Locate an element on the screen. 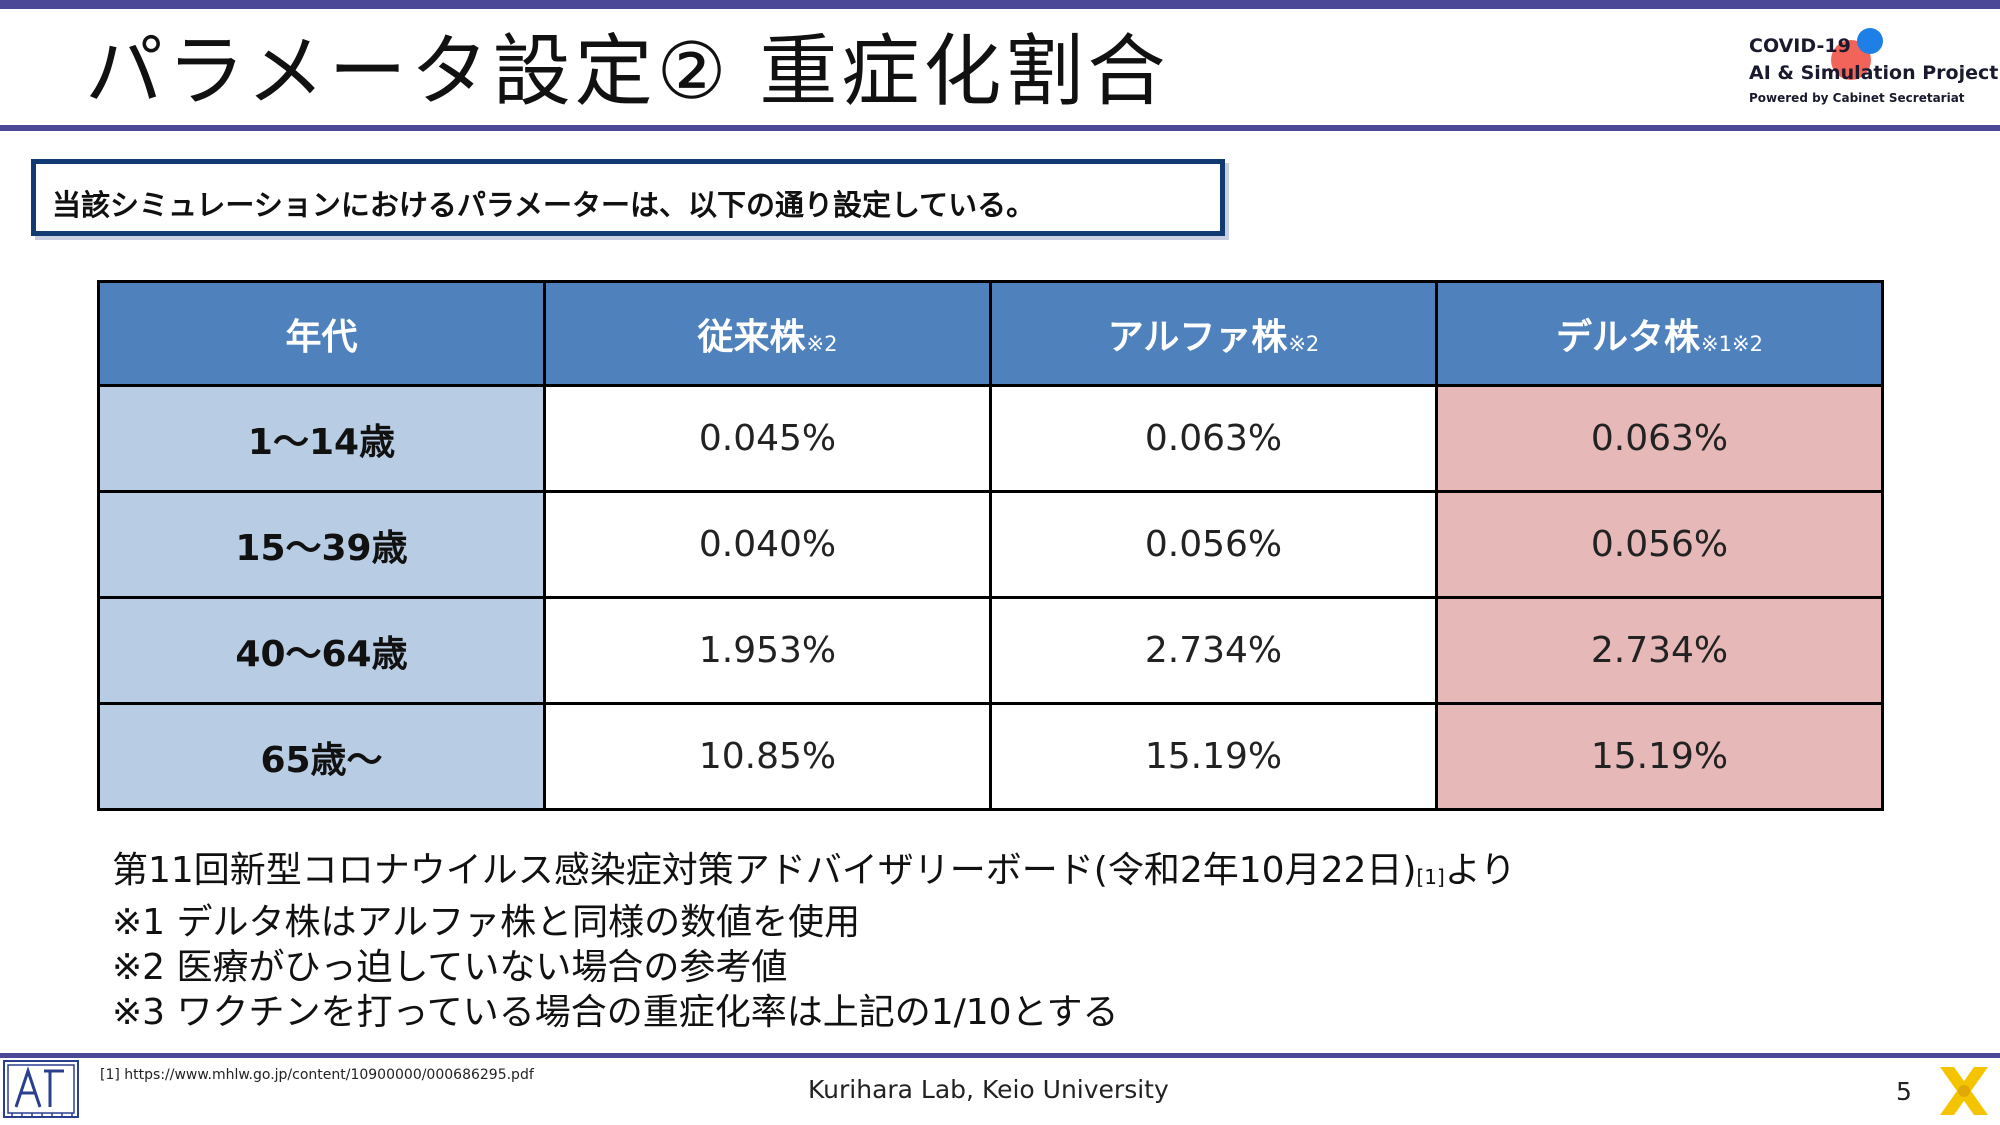 This screenshot has width=2000, height=1125. age-cell: 40～64歳 is located at coordinates (321, 650).